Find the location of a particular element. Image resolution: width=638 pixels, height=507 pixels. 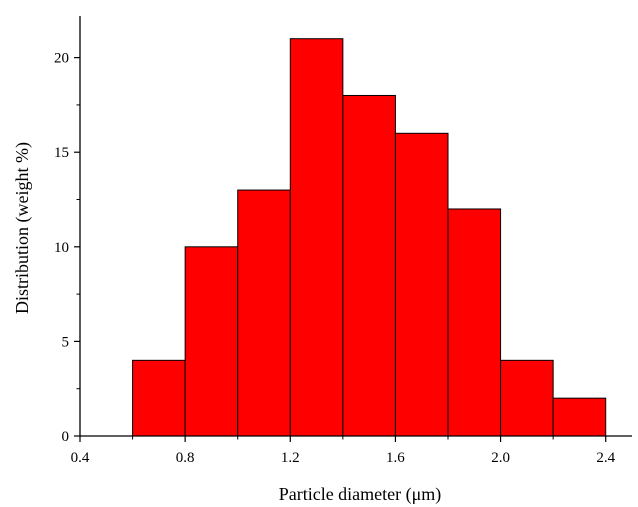

x-tick-label: 1.6 is located at coordinates (395, 458).